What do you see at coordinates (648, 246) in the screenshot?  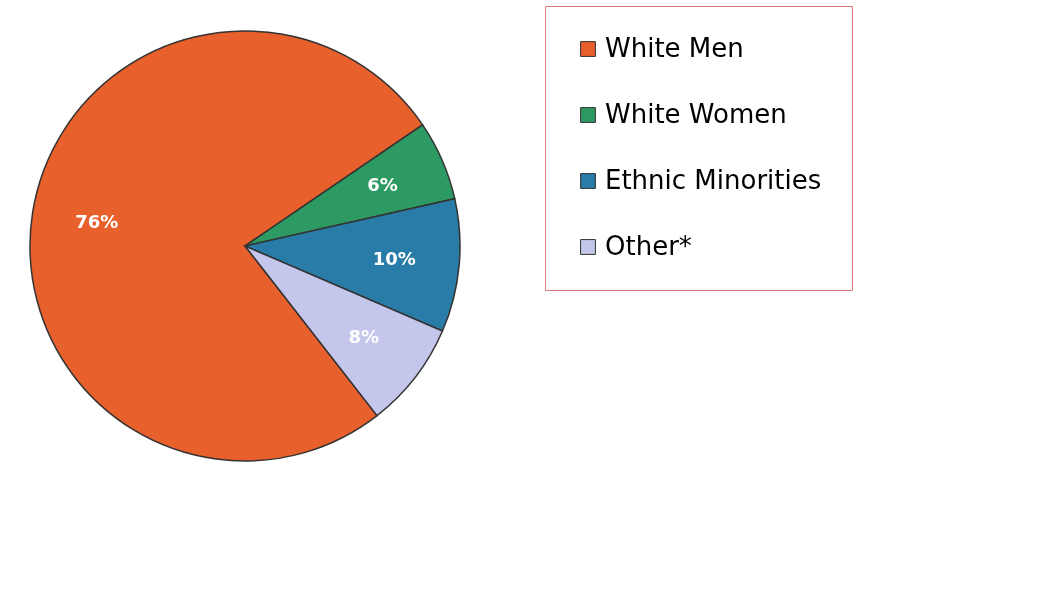 I see `legend-label: Other*` at bounding box center [648, 246].